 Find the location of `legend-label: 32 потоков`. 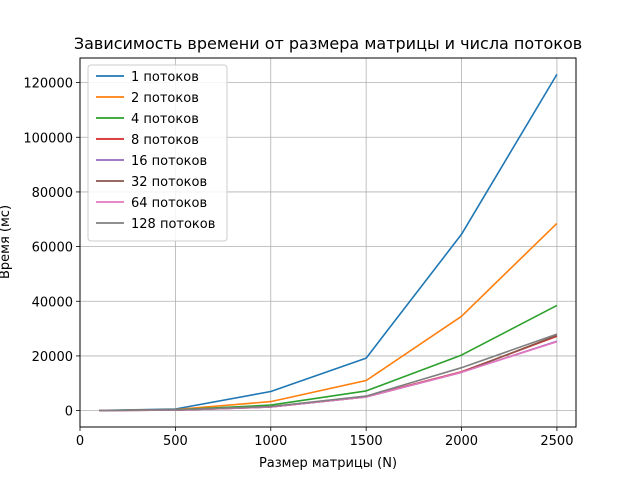

legend-label: 32 потоков is located at coordinates (169, 182).